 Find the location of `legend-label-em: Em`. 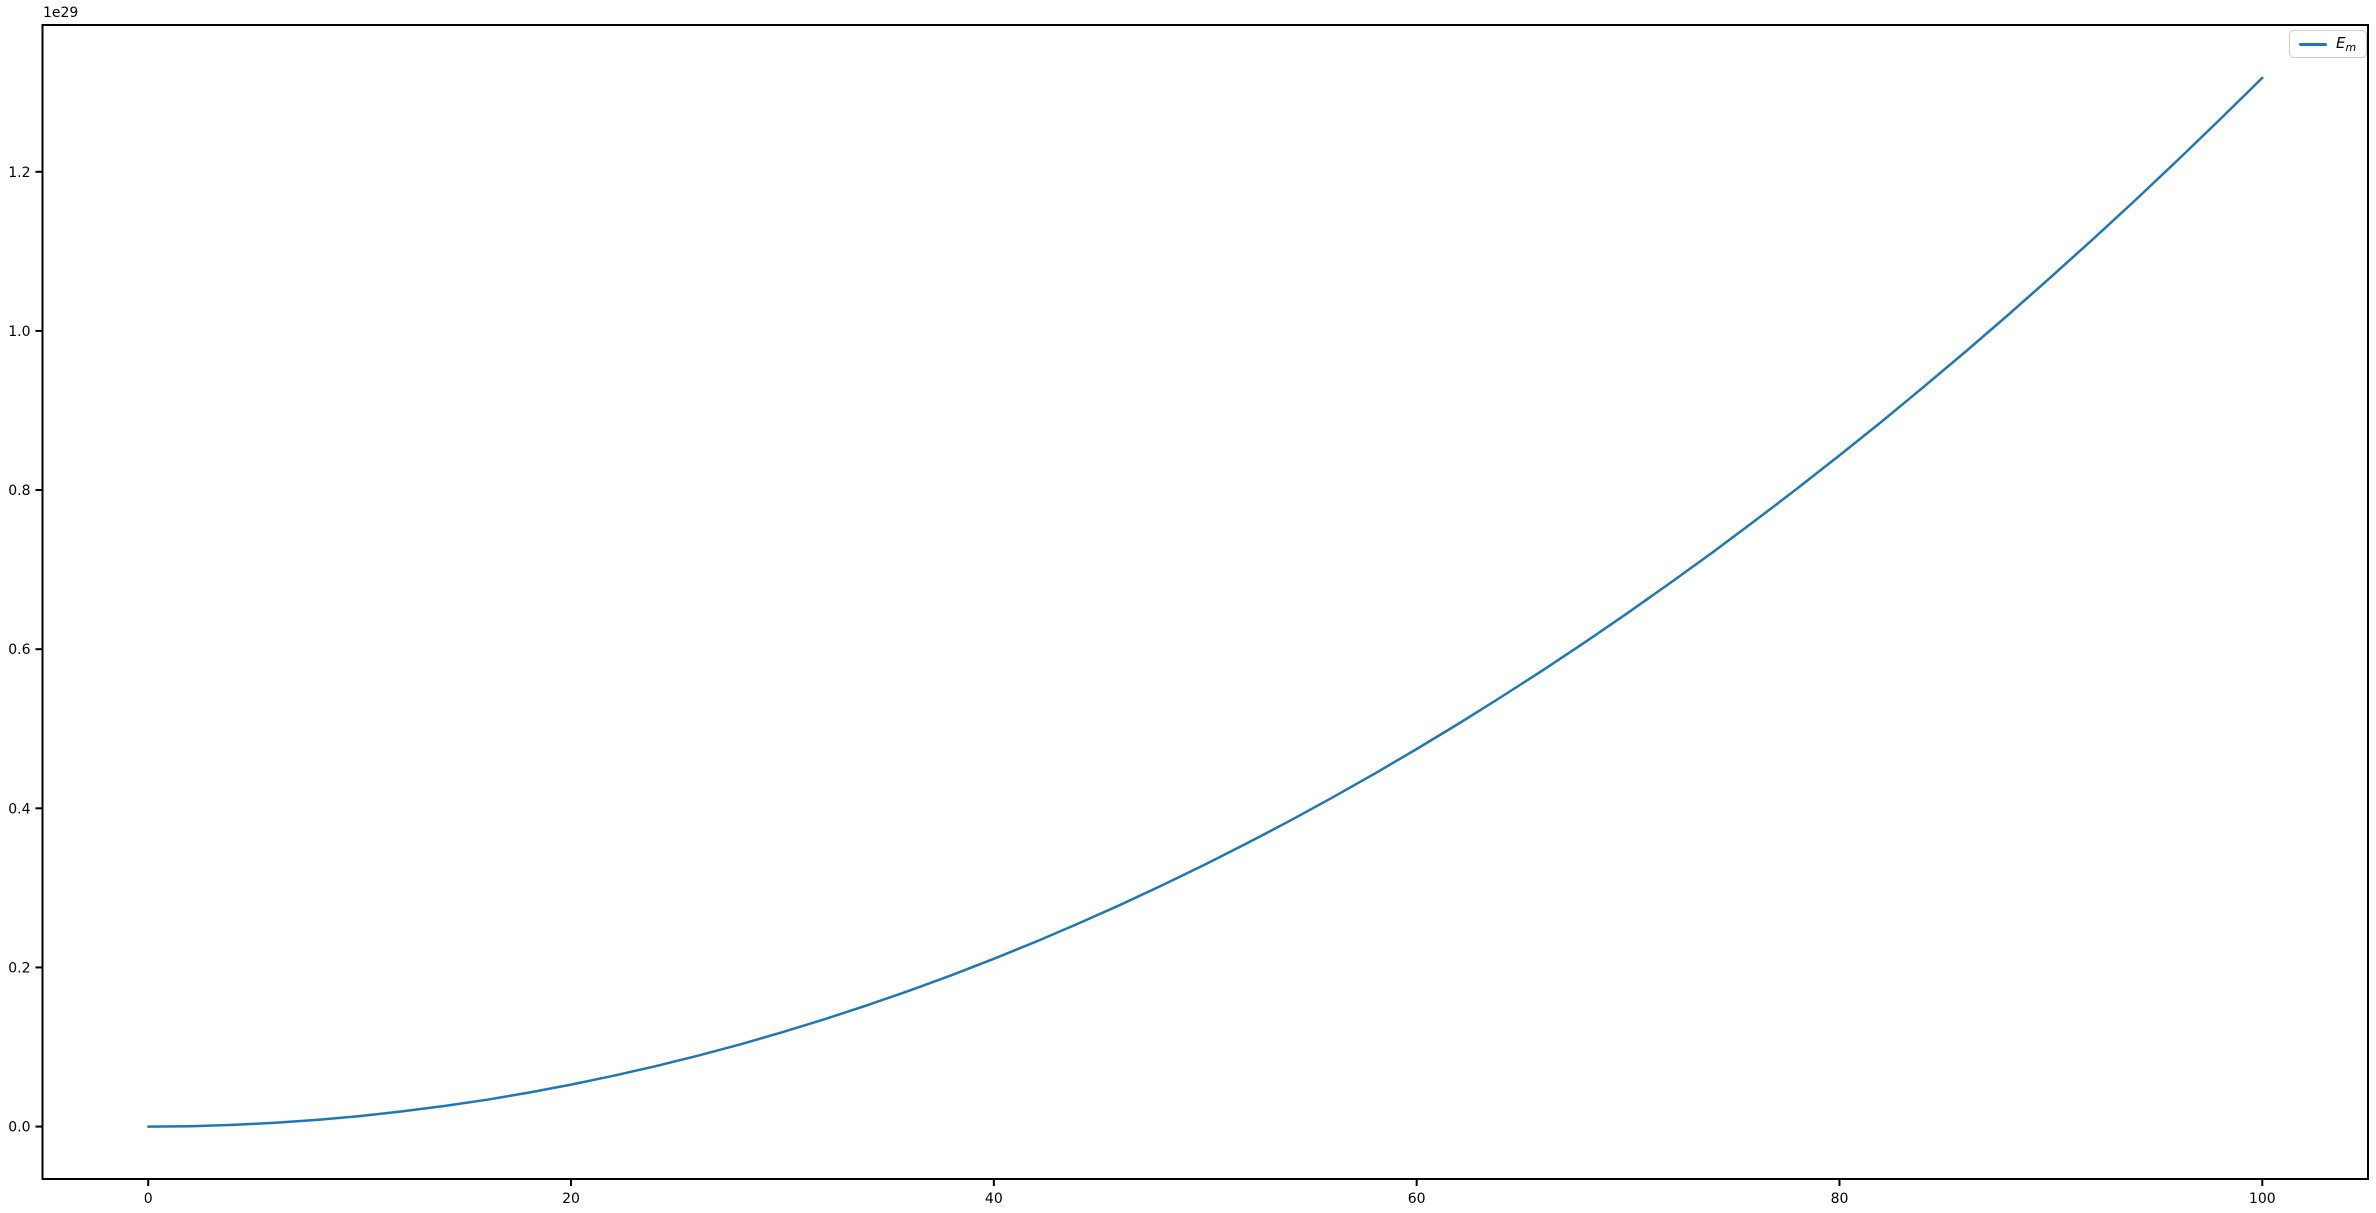

legend-label-em: Em is located at coordinates (2346, 43).